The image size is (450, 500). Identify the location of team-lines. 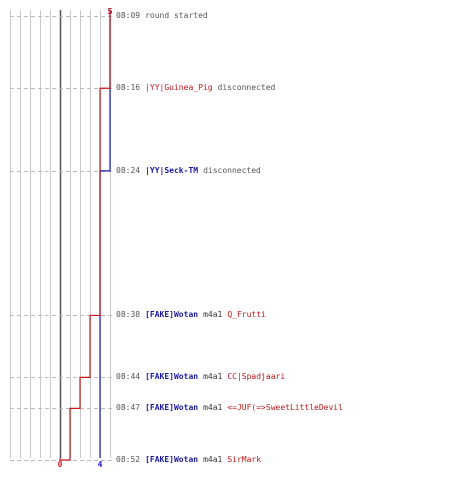
(85, 235).